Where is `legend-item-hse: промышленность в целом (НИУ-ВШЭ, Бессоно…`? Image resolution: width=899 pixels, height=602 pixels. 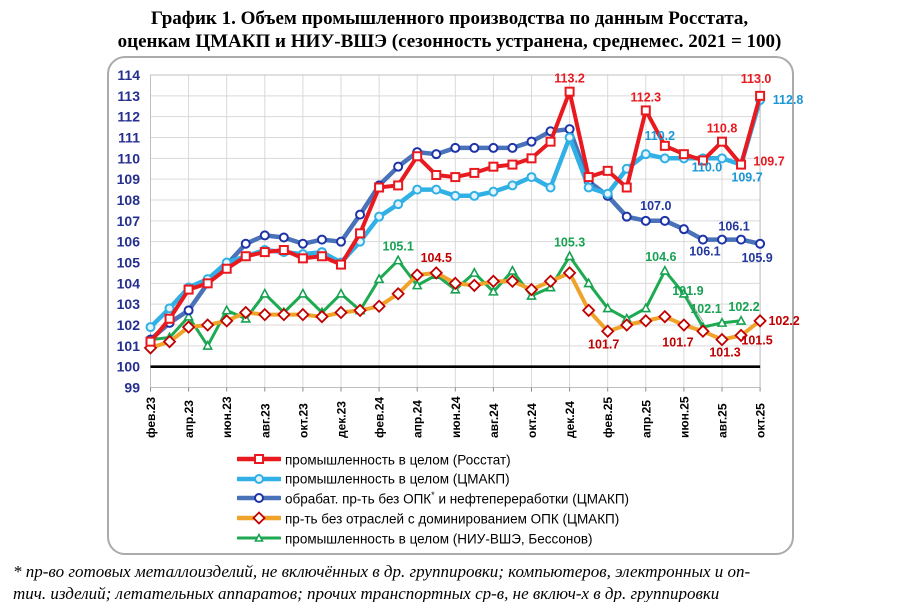 legend-item-hse: промышленность в целом (НИУ-ВШЭ, Бессоно… is located at coordinates (433, 538).